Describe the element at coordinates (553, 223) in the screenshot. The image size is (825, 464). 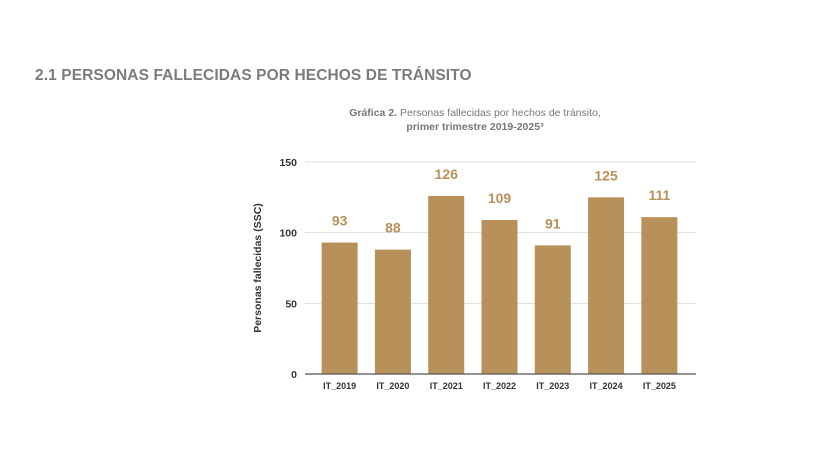
I see `data-label: 91` at that location.